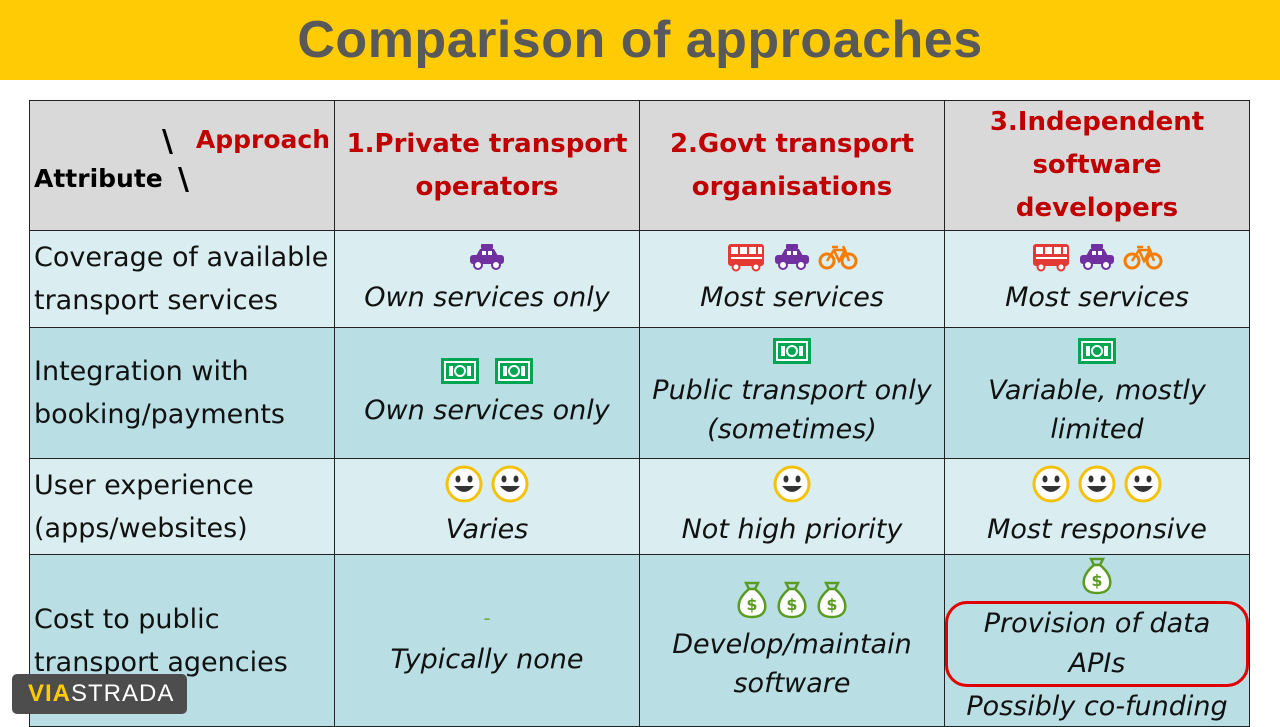  What do you see at coordinates (99, 694) in the screenshot?
I see `viastrada-logo: VIA STRADA` at bounding box center [99, 694].